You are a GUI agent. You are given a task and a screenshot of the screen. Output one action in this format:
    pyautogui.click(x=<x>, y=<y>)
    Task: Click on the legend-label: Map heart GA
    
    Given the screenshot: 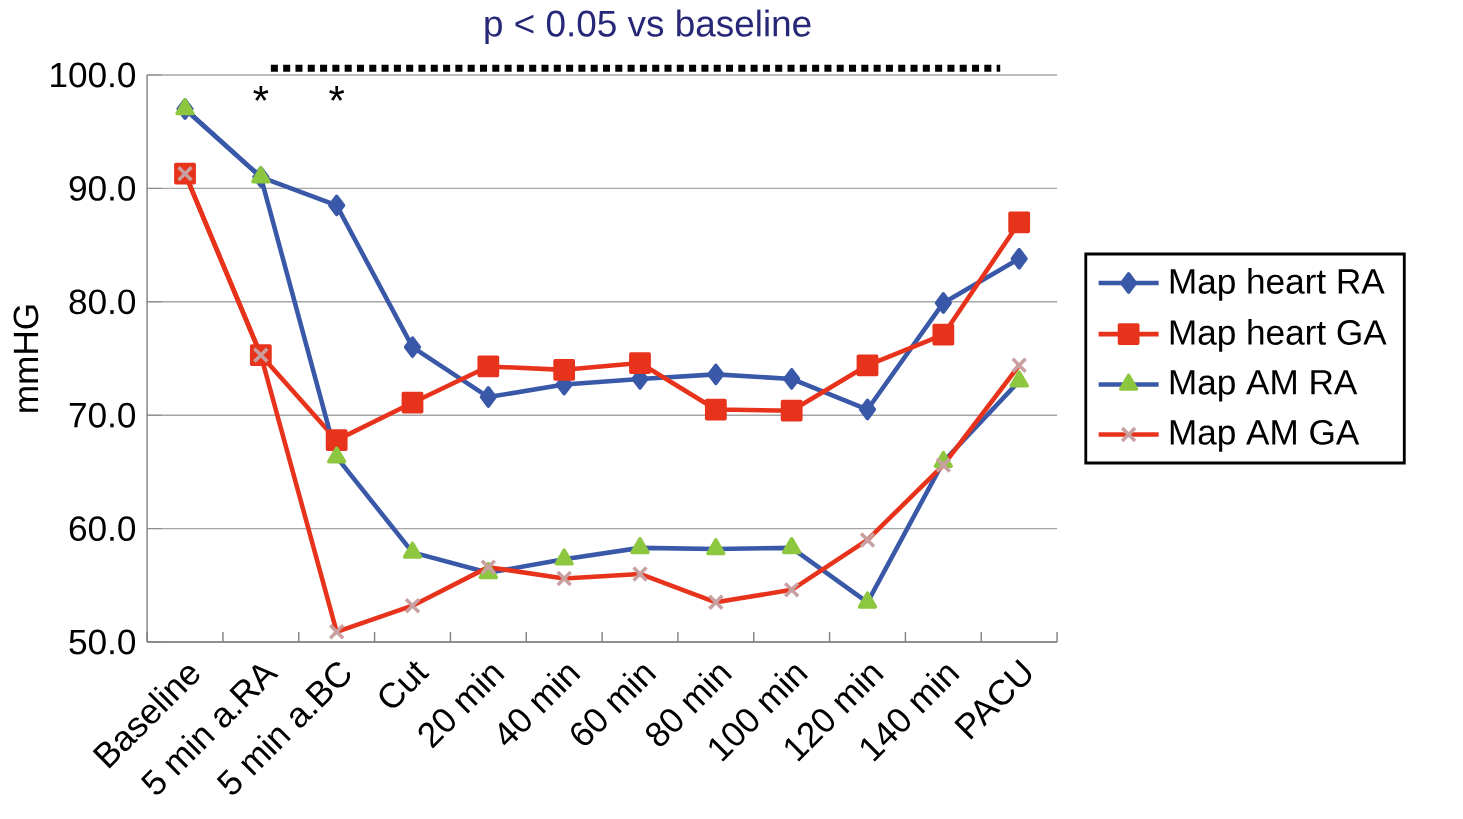 What is the action you would take?
    pyautogui.click(x=1278, y=335)
    